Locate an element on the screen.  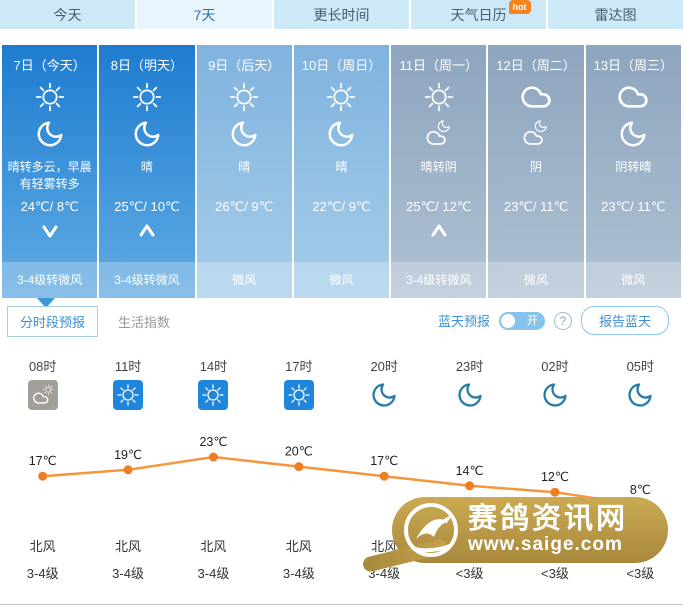
tab-longer: 更长时间 is located at coordinates (341, 14).